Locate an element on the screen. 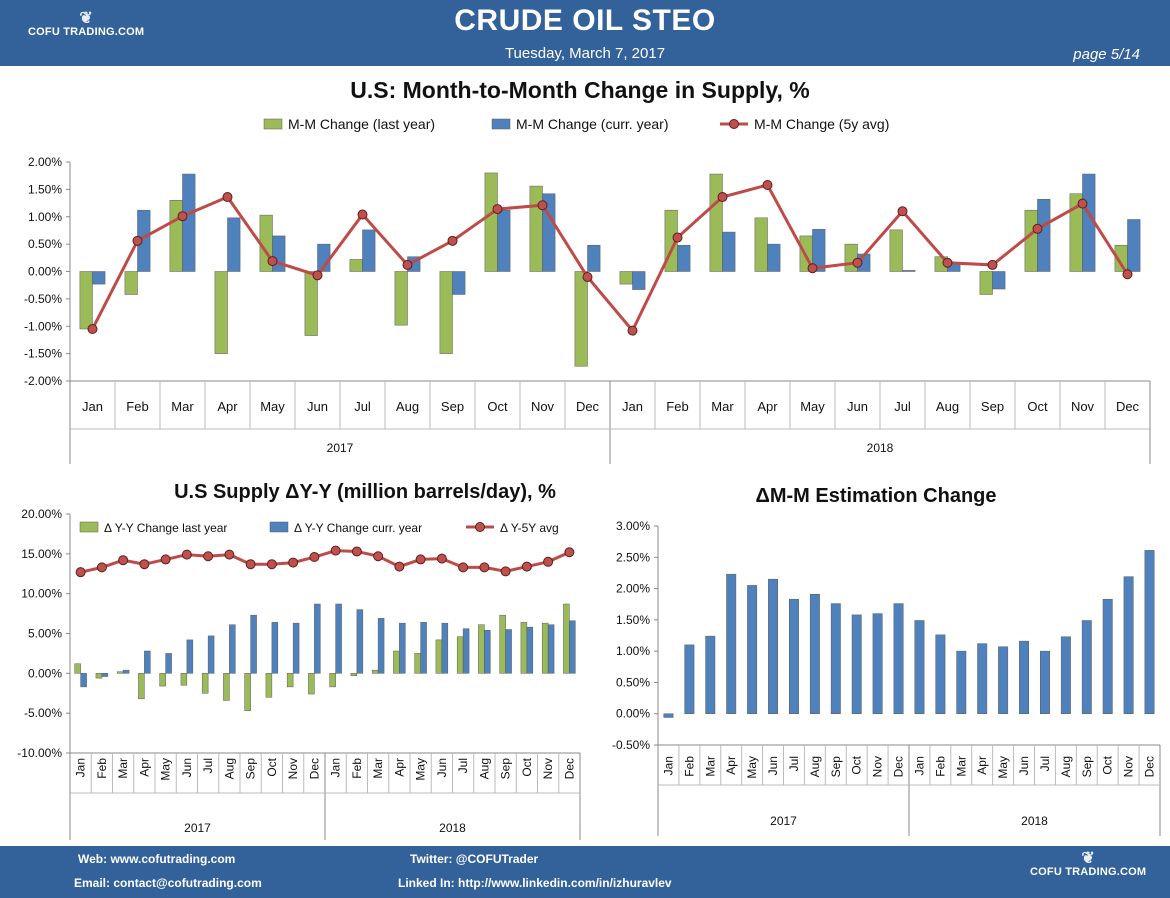  footer-logo: ❦ COFU TRADING.COM is located at coordinates (1088, 864).